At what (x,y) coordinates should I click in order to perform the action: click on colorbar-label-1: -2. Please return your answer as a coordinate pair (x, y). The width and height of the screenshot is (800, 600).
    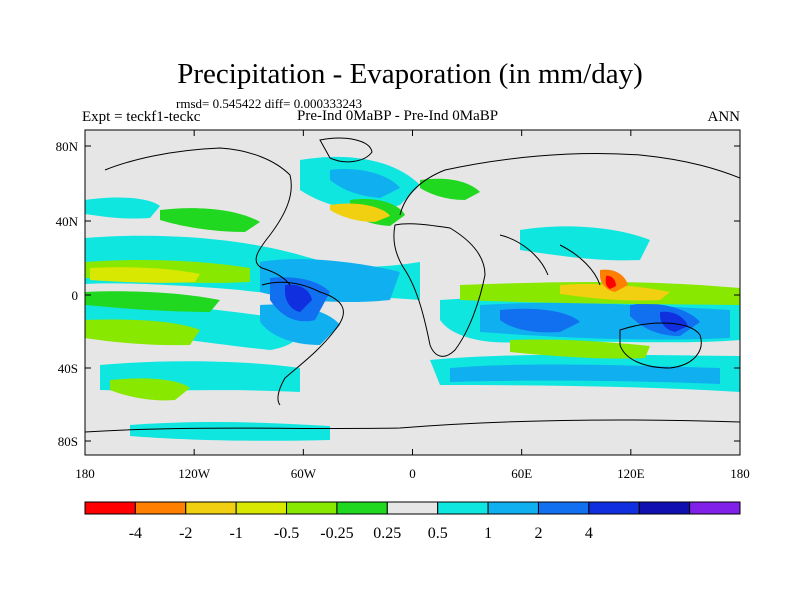
    Looking at the image, I should click on (185, 533).